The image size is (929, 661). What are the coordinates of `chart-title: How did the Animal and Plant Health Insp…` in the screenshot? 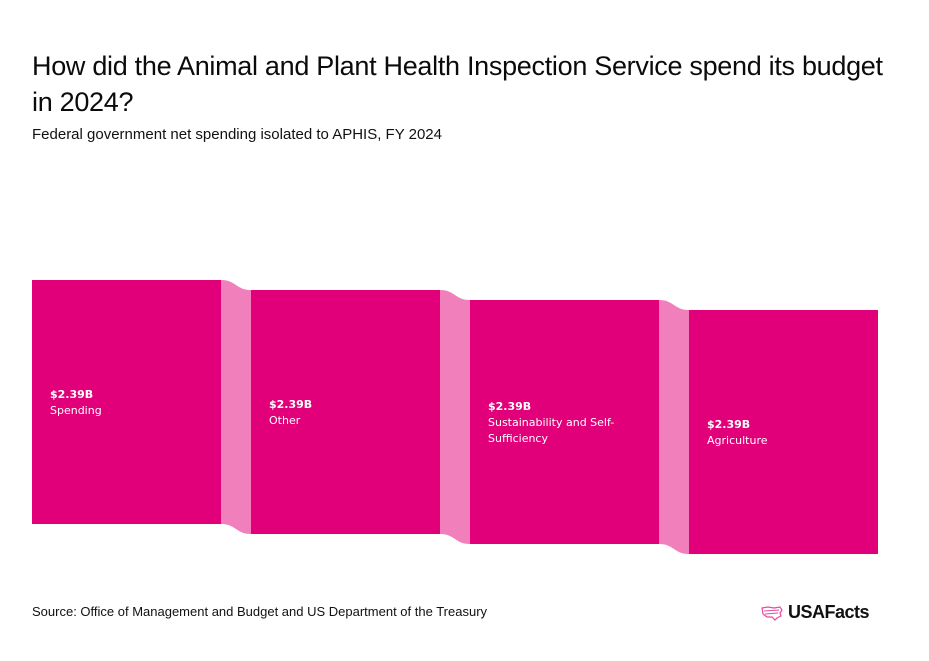 It's located at (457, 84).